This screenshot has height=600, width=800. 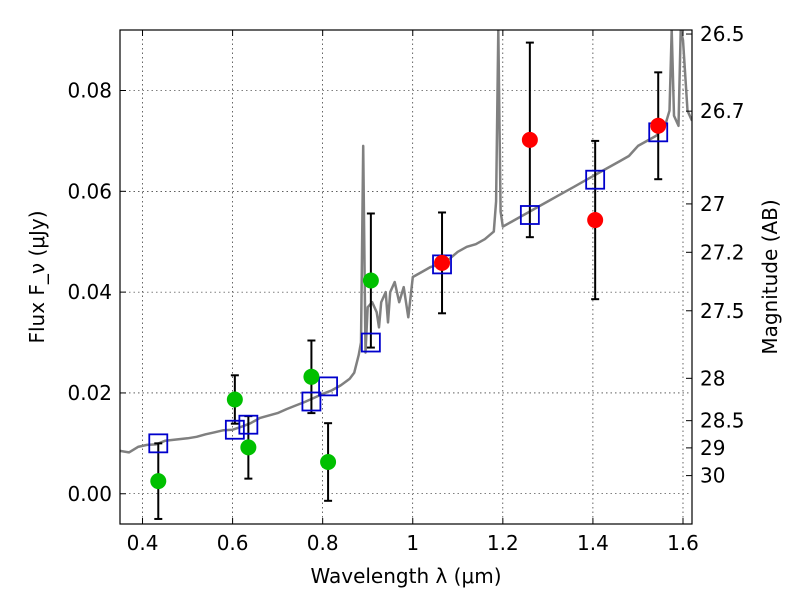 What do you see at coordinates (405, 576) in the screenshot?
I see `x-axis-label: Wavelength λ (μm)` at bounding box center [405, 576].